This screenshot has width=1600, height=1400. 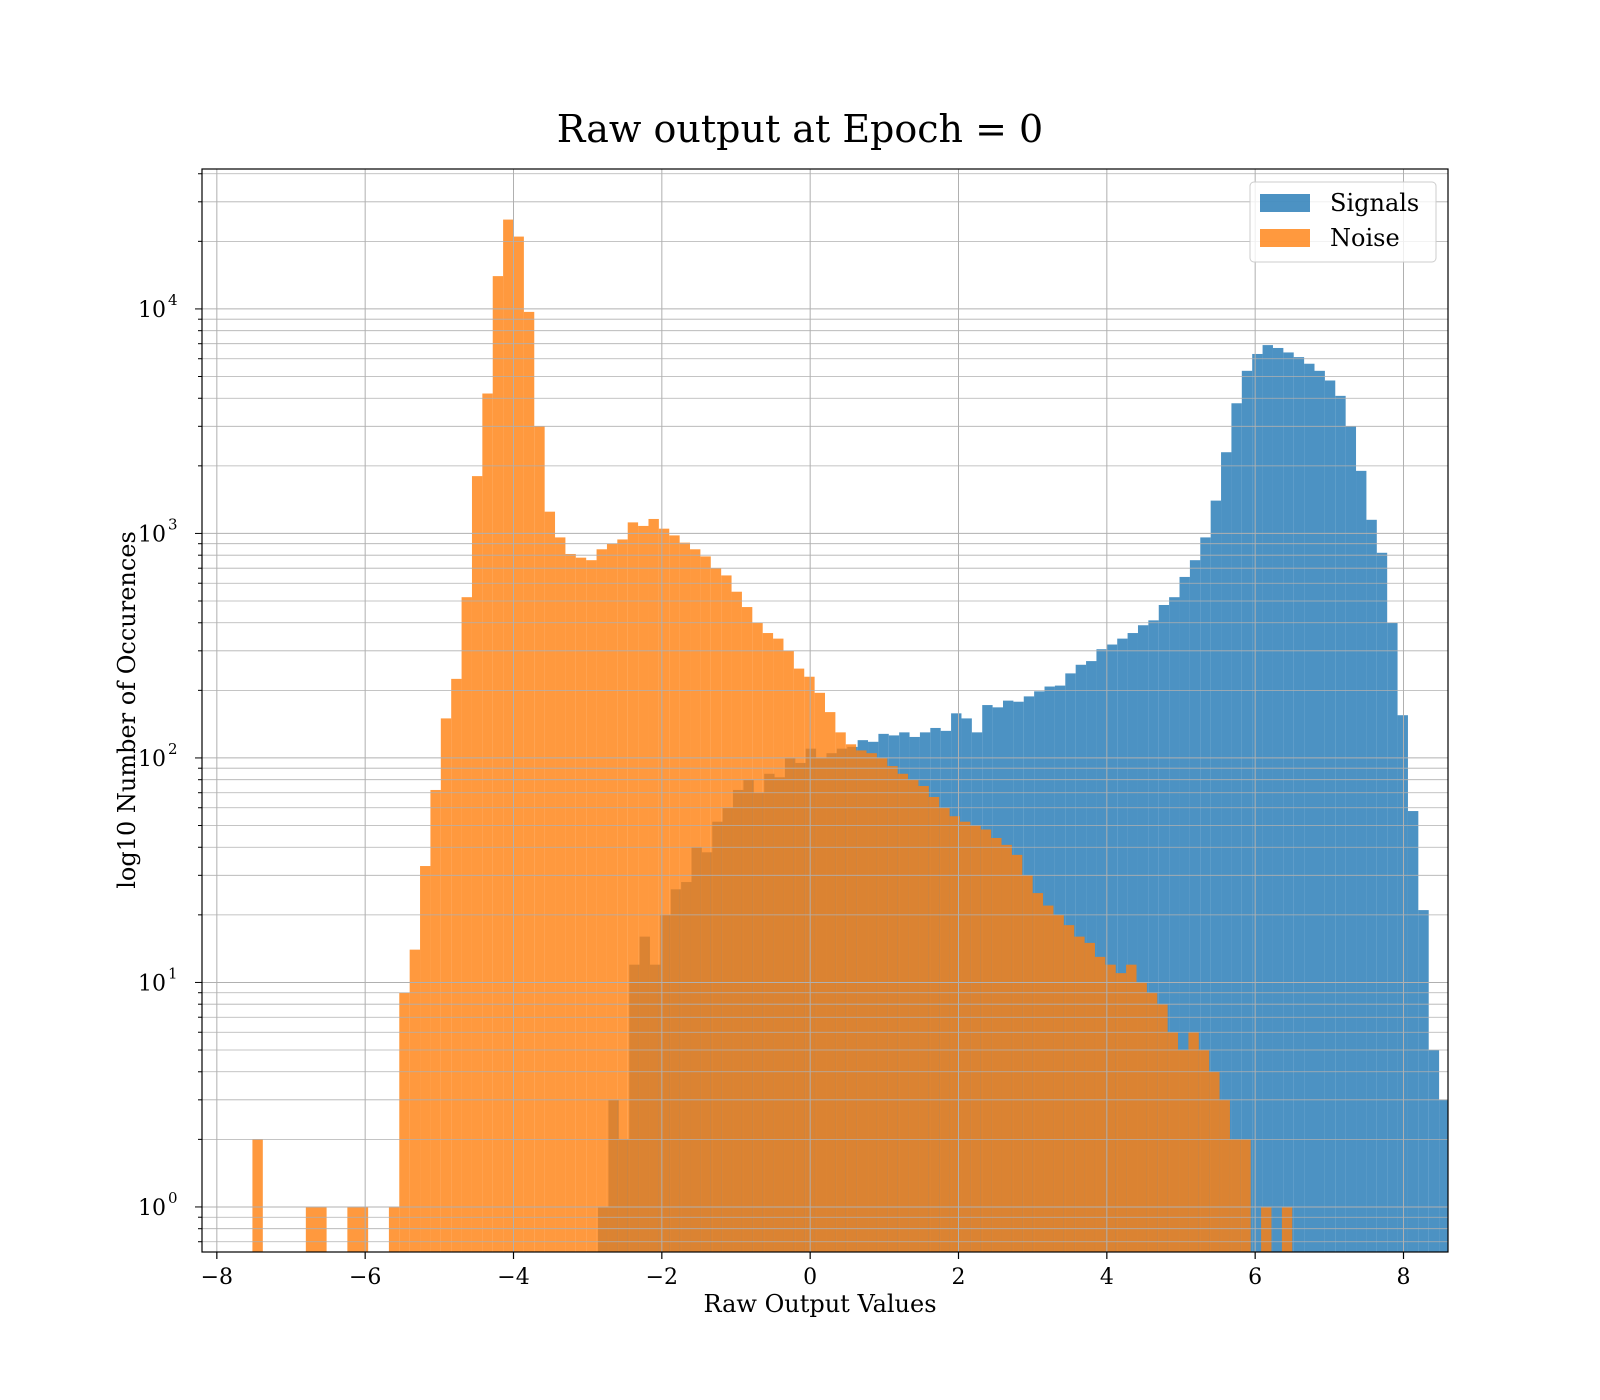 What do you see at coordinates (1374, 203) in the screenshot?
I see `legend-label-signals: Signals` at bounding box center [1374, 203].